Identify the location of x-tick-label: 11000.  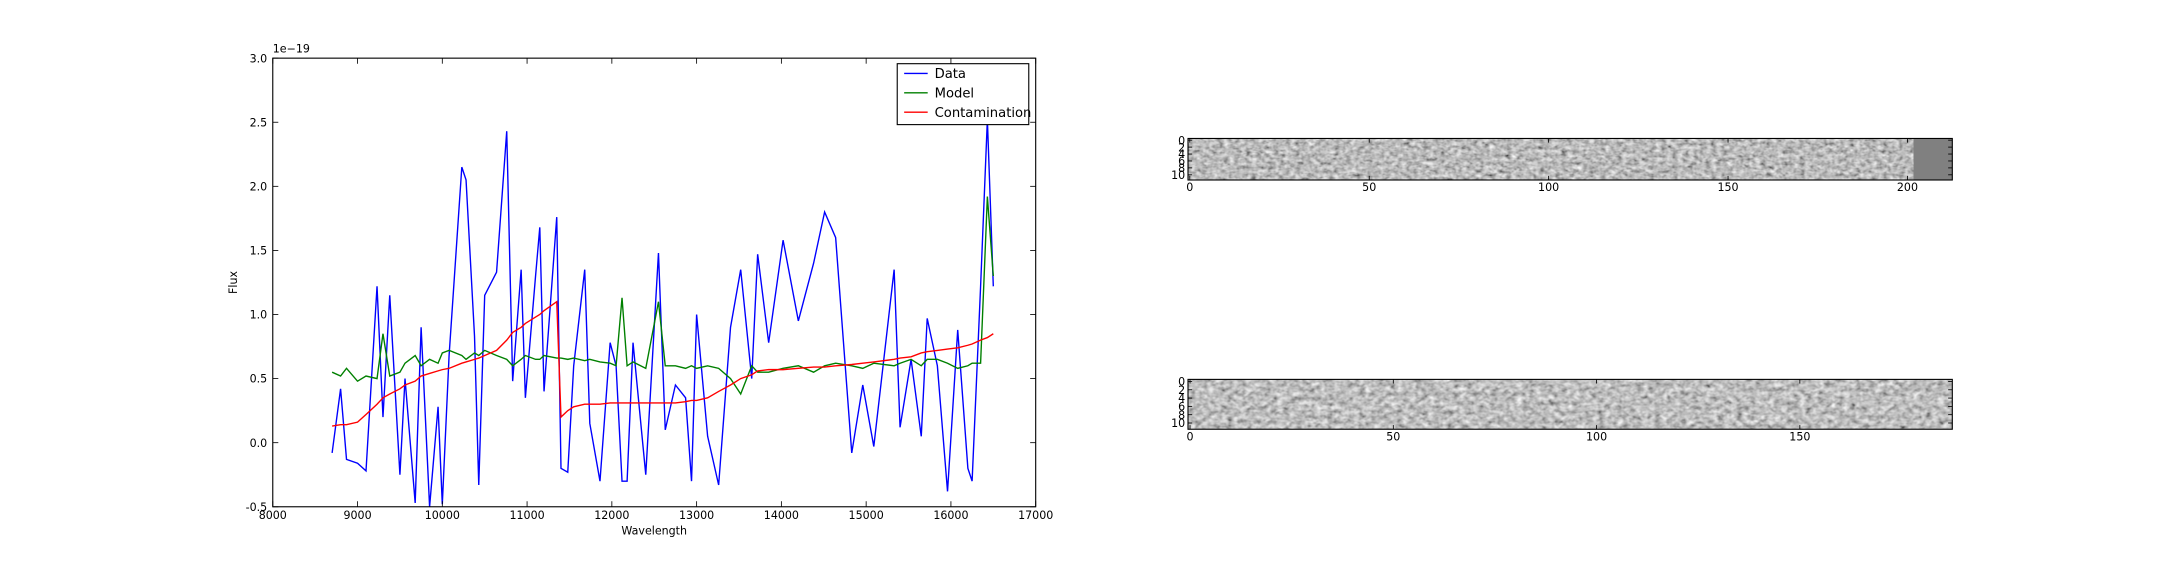
(526, 515).